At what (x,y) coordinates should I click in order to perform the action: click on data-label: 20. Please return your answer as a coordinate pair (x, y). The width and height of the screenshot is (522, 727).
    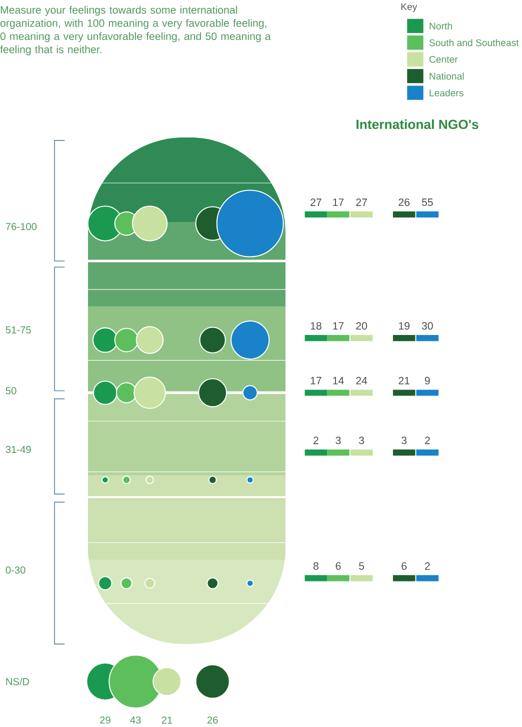
    Looking at the image, I should click on (361, 326).